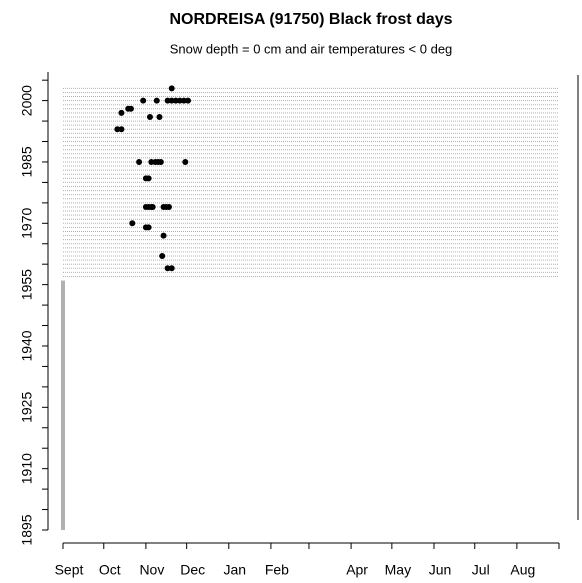 Image resolution: width=582 pixels, height=583 pixels. I want to click on chart-title: NORDREISA (91750) Black frost days, so click(310, 19).